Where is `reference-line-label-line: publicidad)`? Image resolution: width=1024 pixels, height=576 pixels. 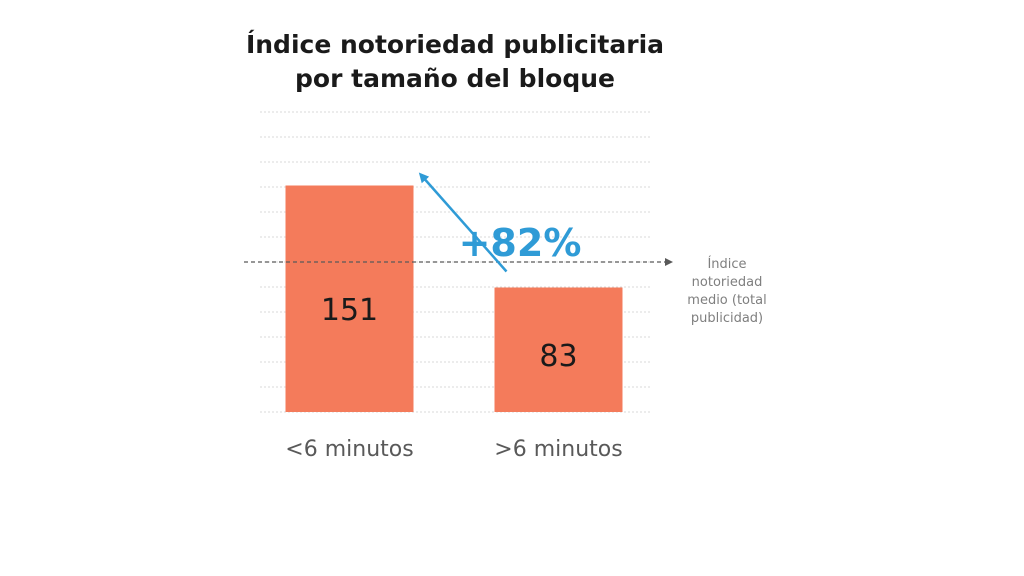
reference-line-label-line: publicidad) is located at coordinates (727, 318).